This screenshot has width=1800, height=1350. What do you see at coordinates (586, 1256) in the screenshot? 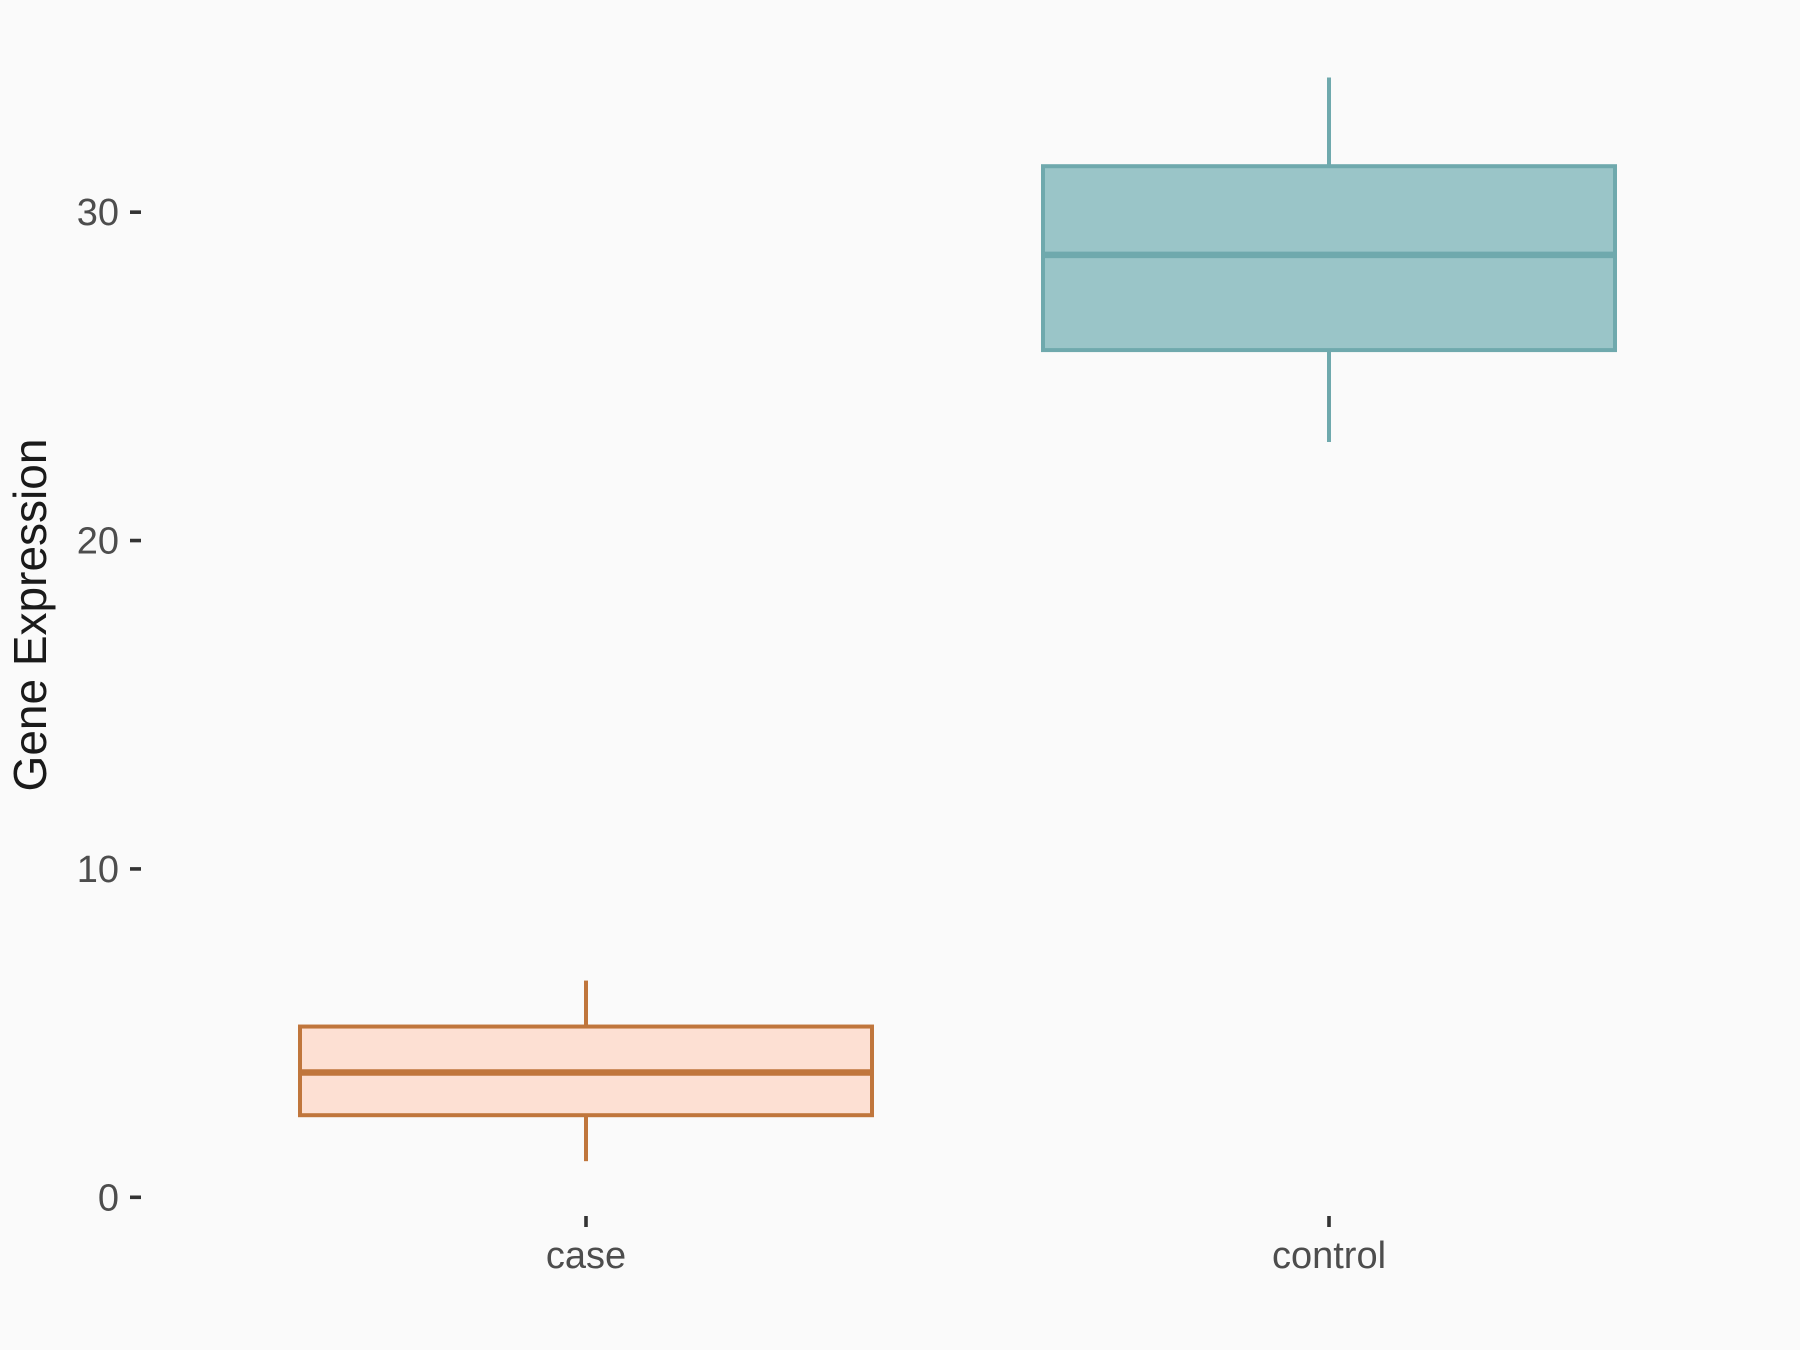
I see `x-category-label: case` at bounding box center [586, 1256].